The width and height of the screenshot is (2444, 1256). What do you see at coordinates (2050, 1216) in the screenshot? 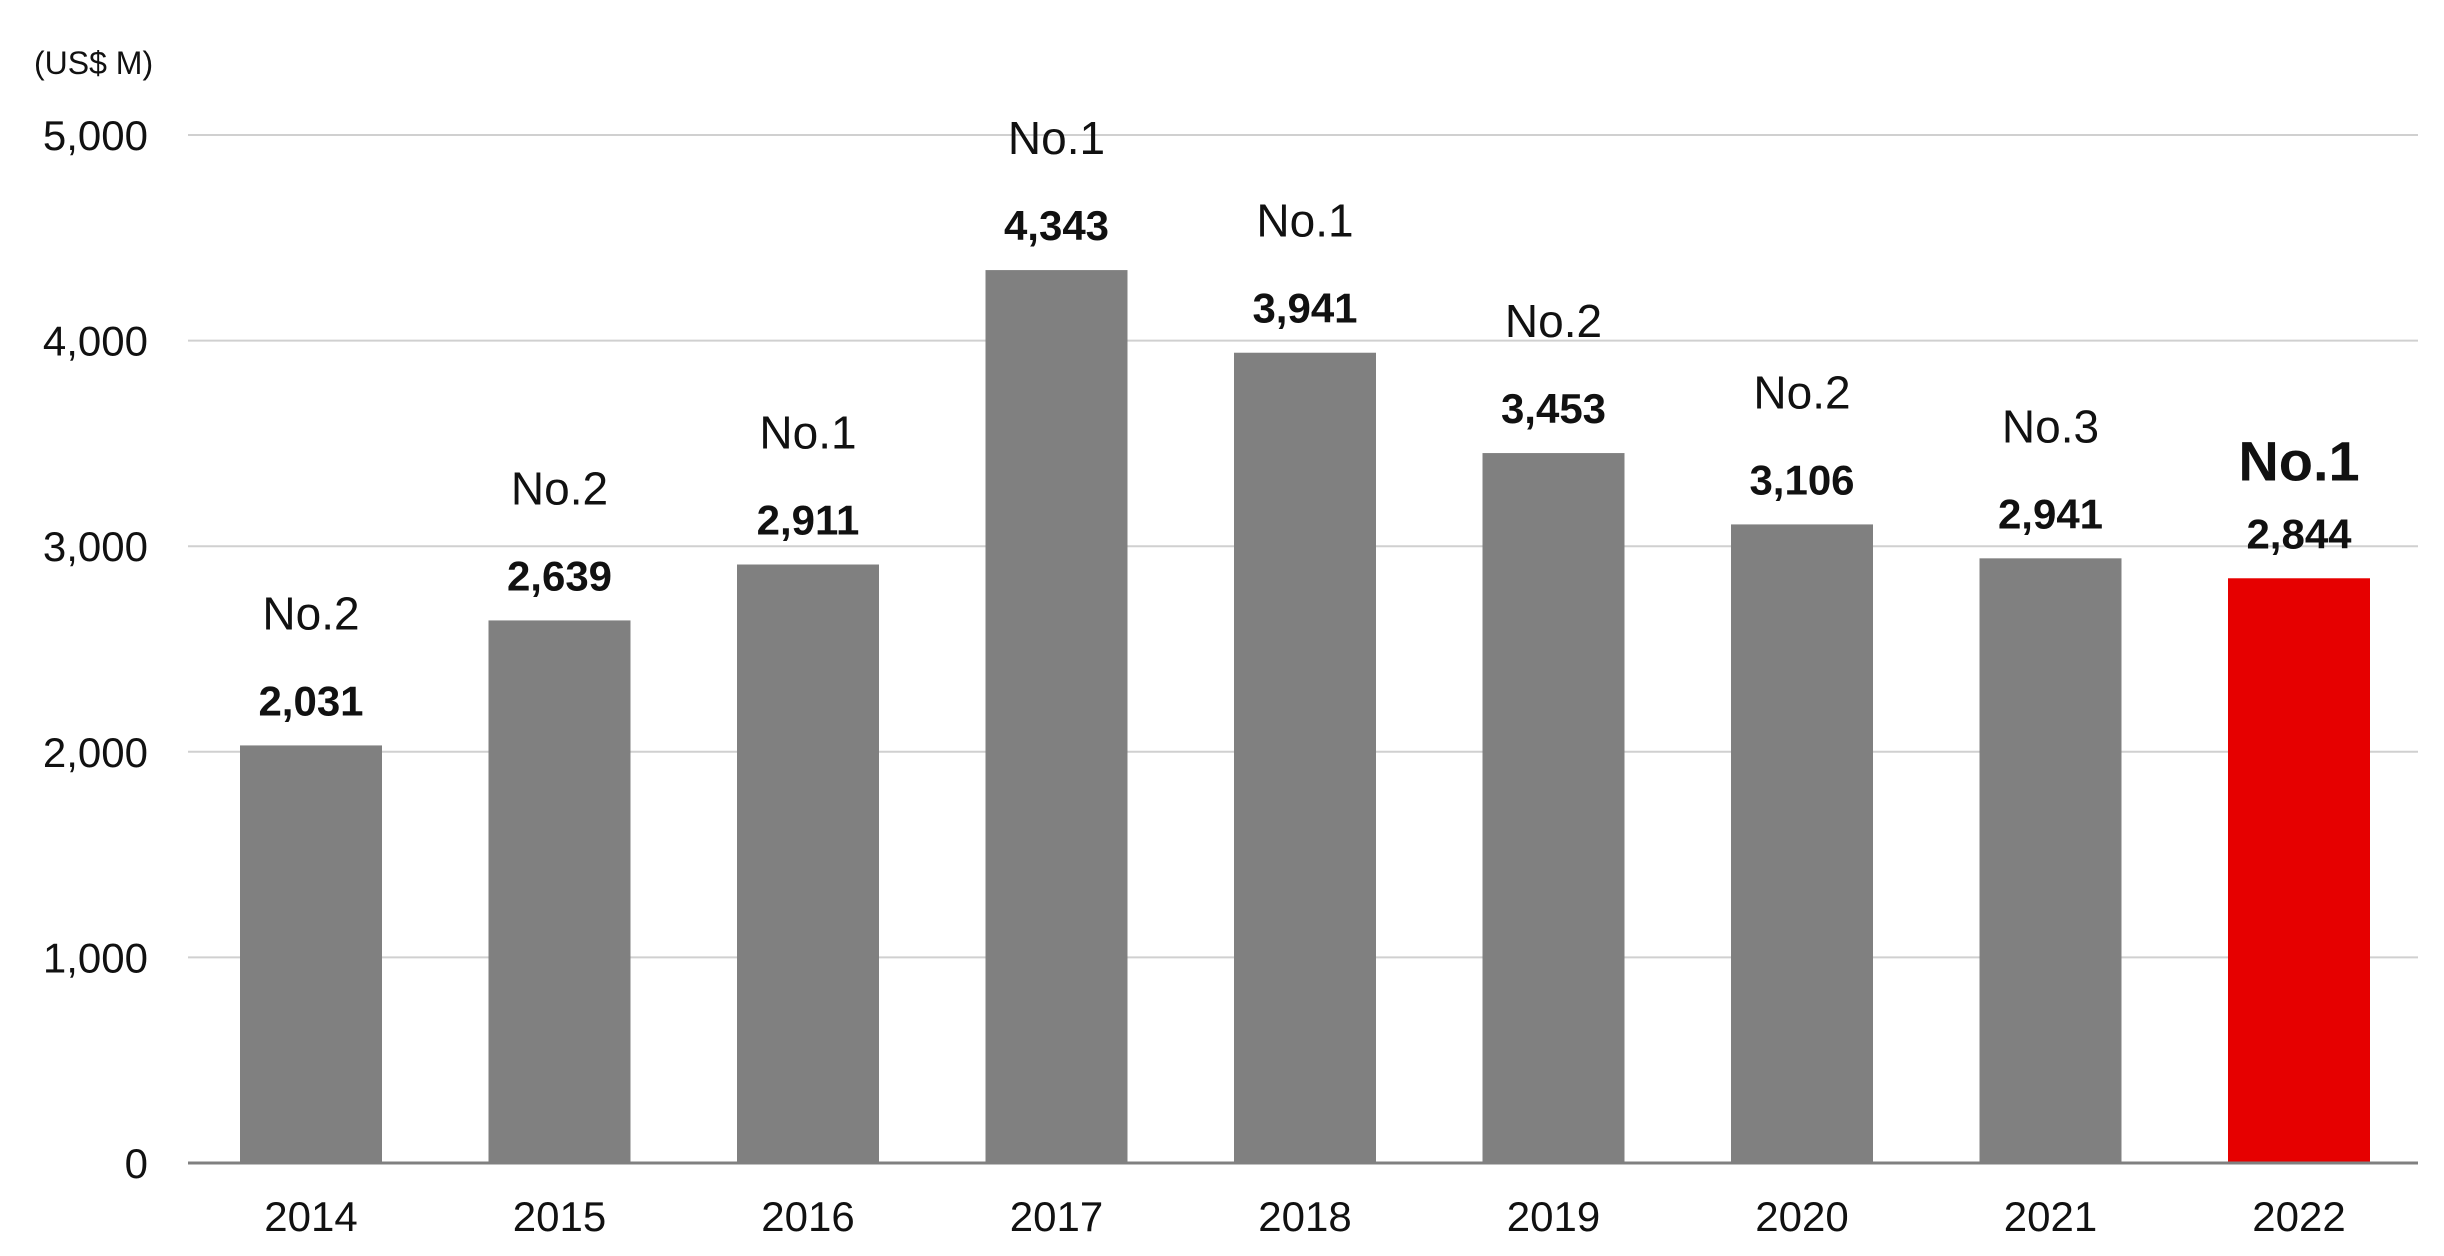
I see `x-tick-label: 2021` at bounding box center [2050, 1216].